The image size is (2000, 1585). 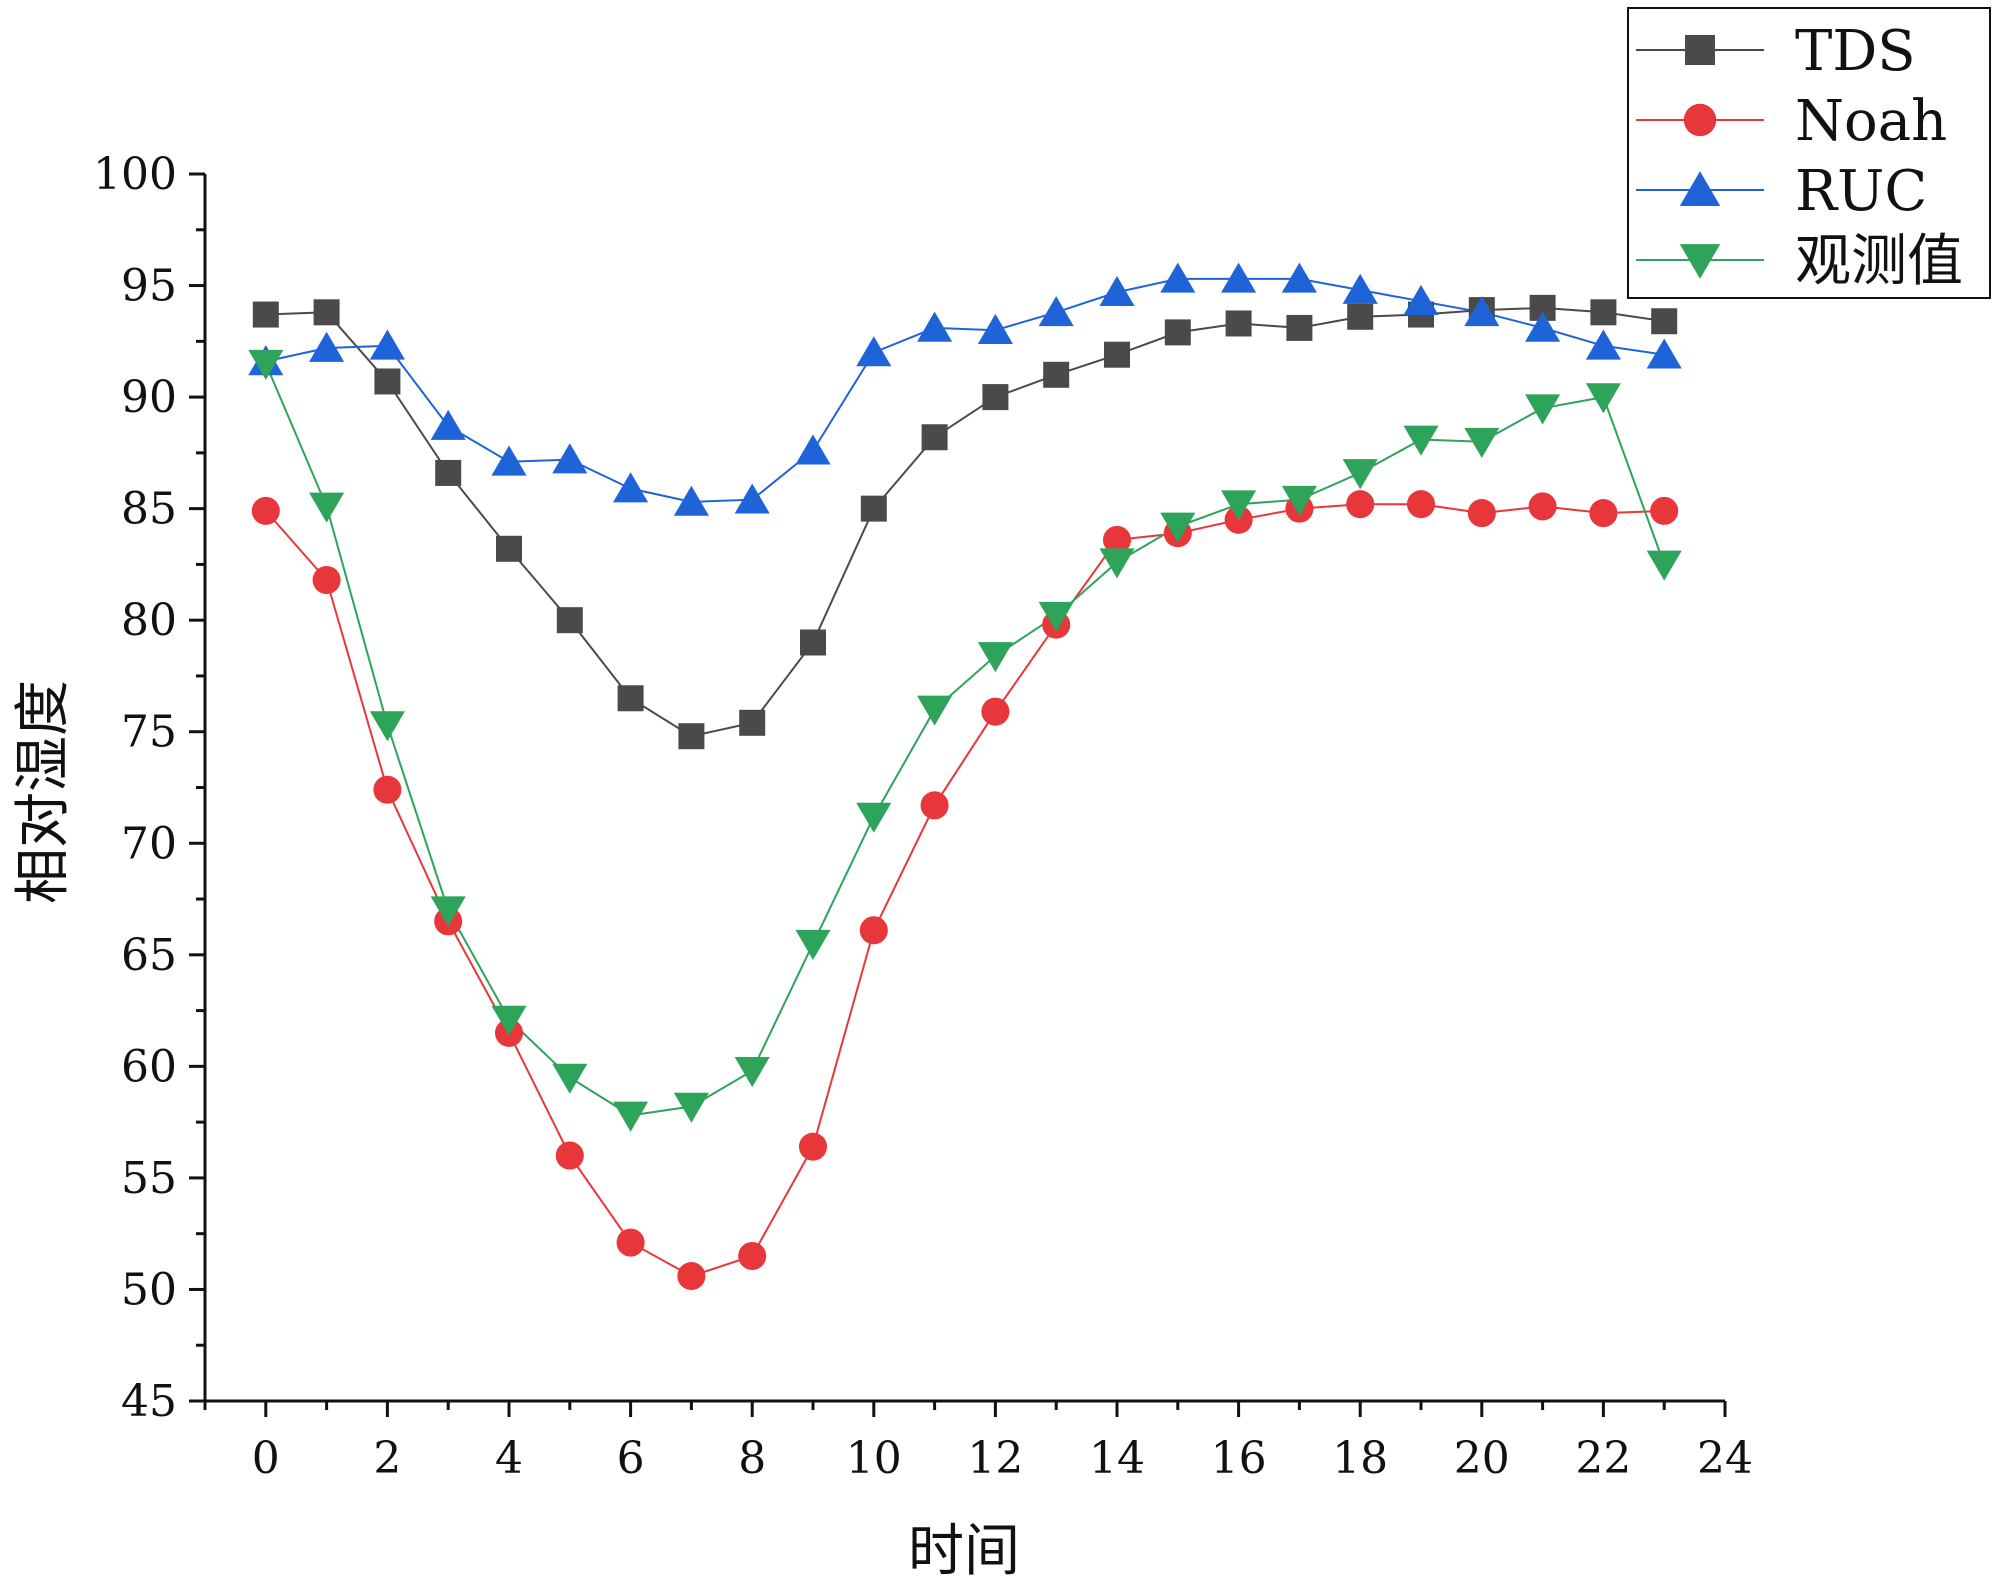 I want to click on x-tick-label: 8, so click(x=752, y=1458).